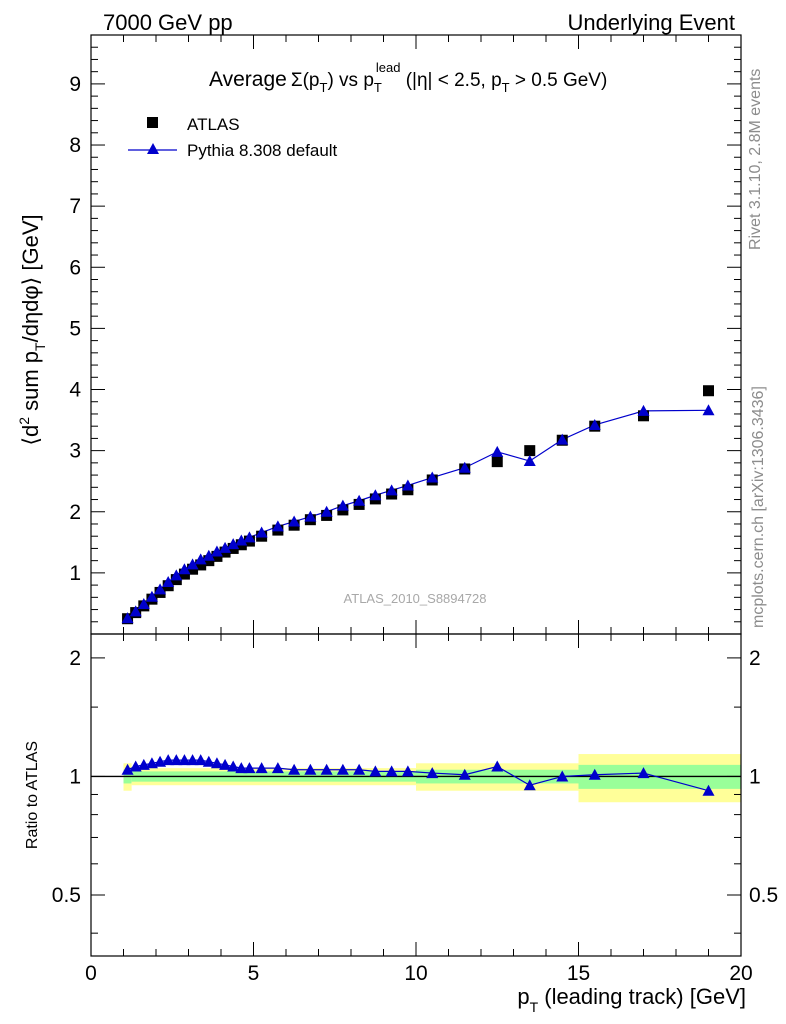 The height and width of the screenshot is (1024, 786). I want to click on ratio-y-tick-label: 1, so click(75, 776).